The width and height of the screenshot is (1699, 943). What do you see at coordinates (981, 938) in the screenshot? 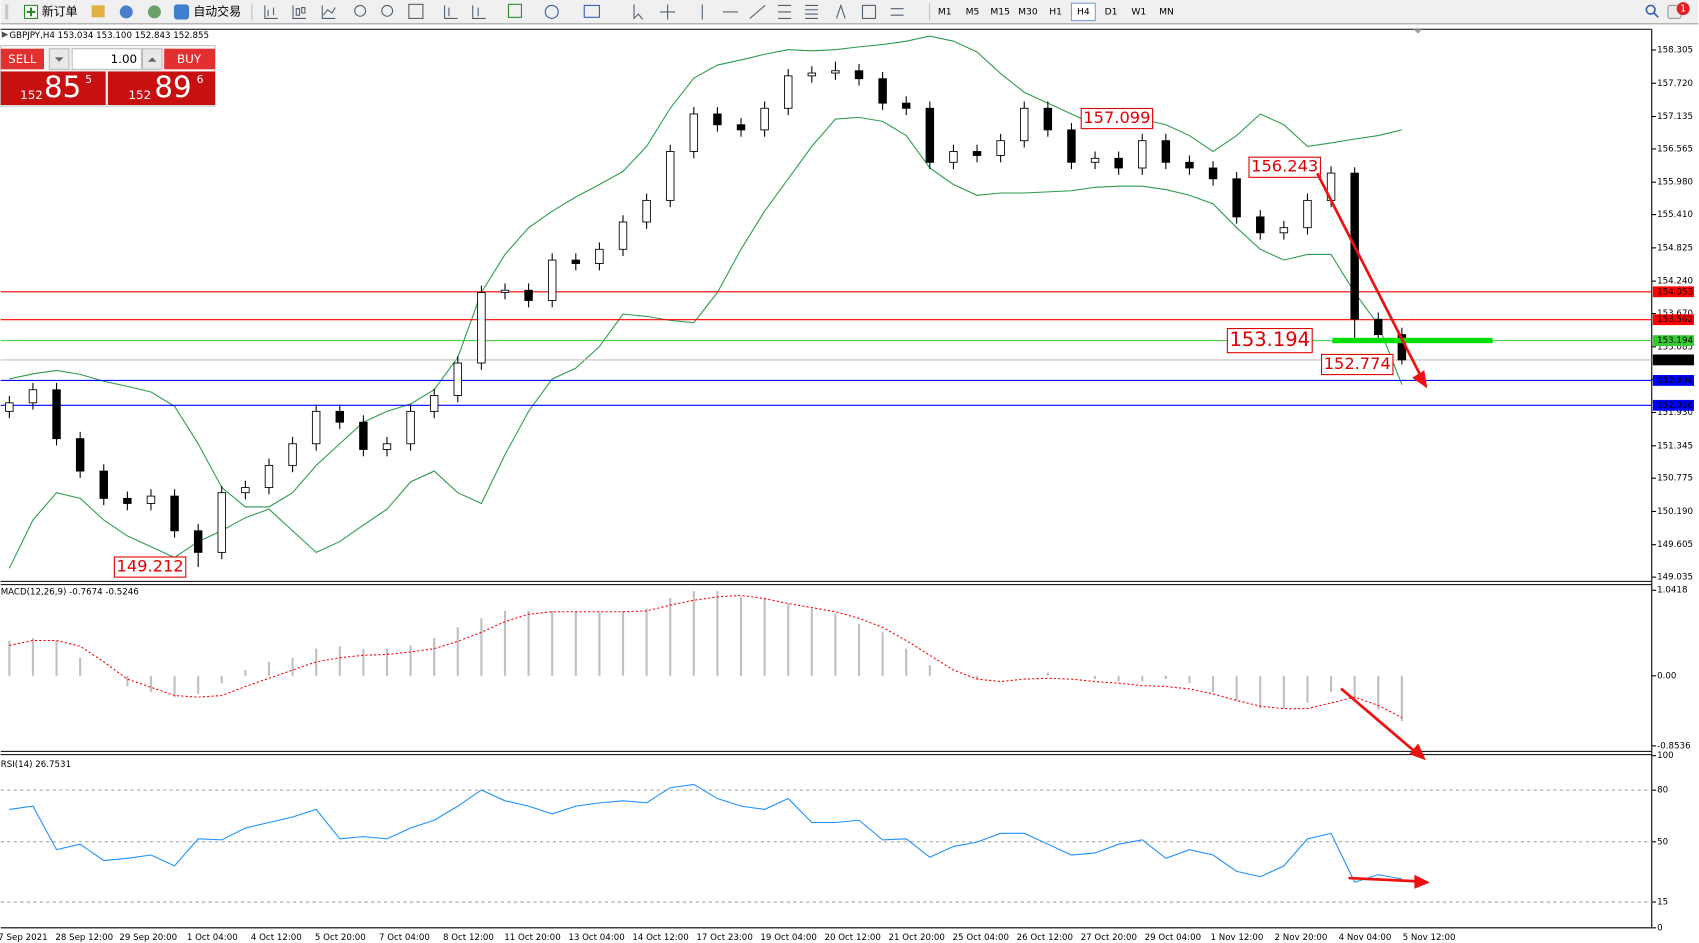
I see `x-tick-label: 25 Oct 04:00` at bounding box center [981, 938].